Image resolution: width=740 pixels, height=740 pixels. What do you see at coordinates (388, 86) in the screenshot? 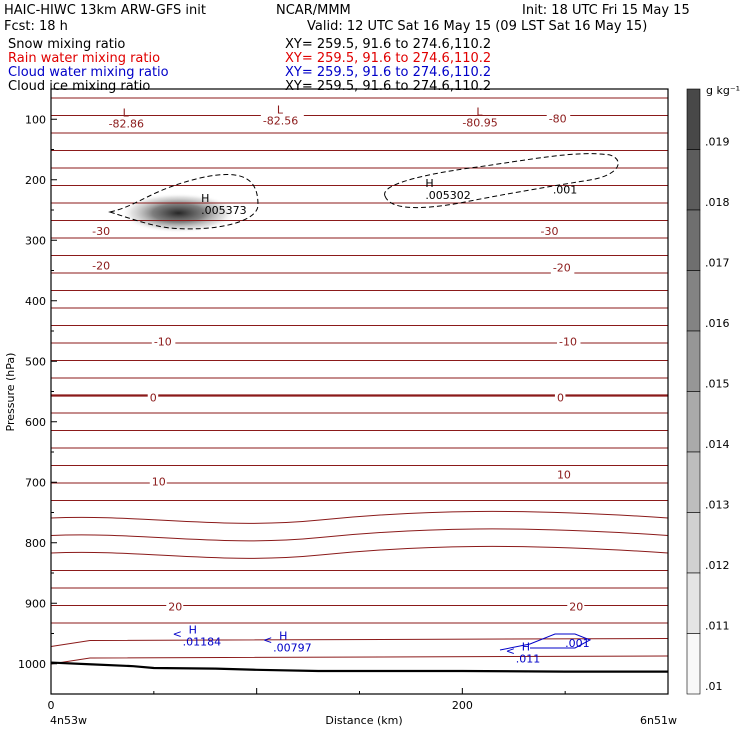
I see `field-xy-cloud-ice: XY= 259.5, 91.6 to 274.6,110.2` at bounding box center [388, 86].